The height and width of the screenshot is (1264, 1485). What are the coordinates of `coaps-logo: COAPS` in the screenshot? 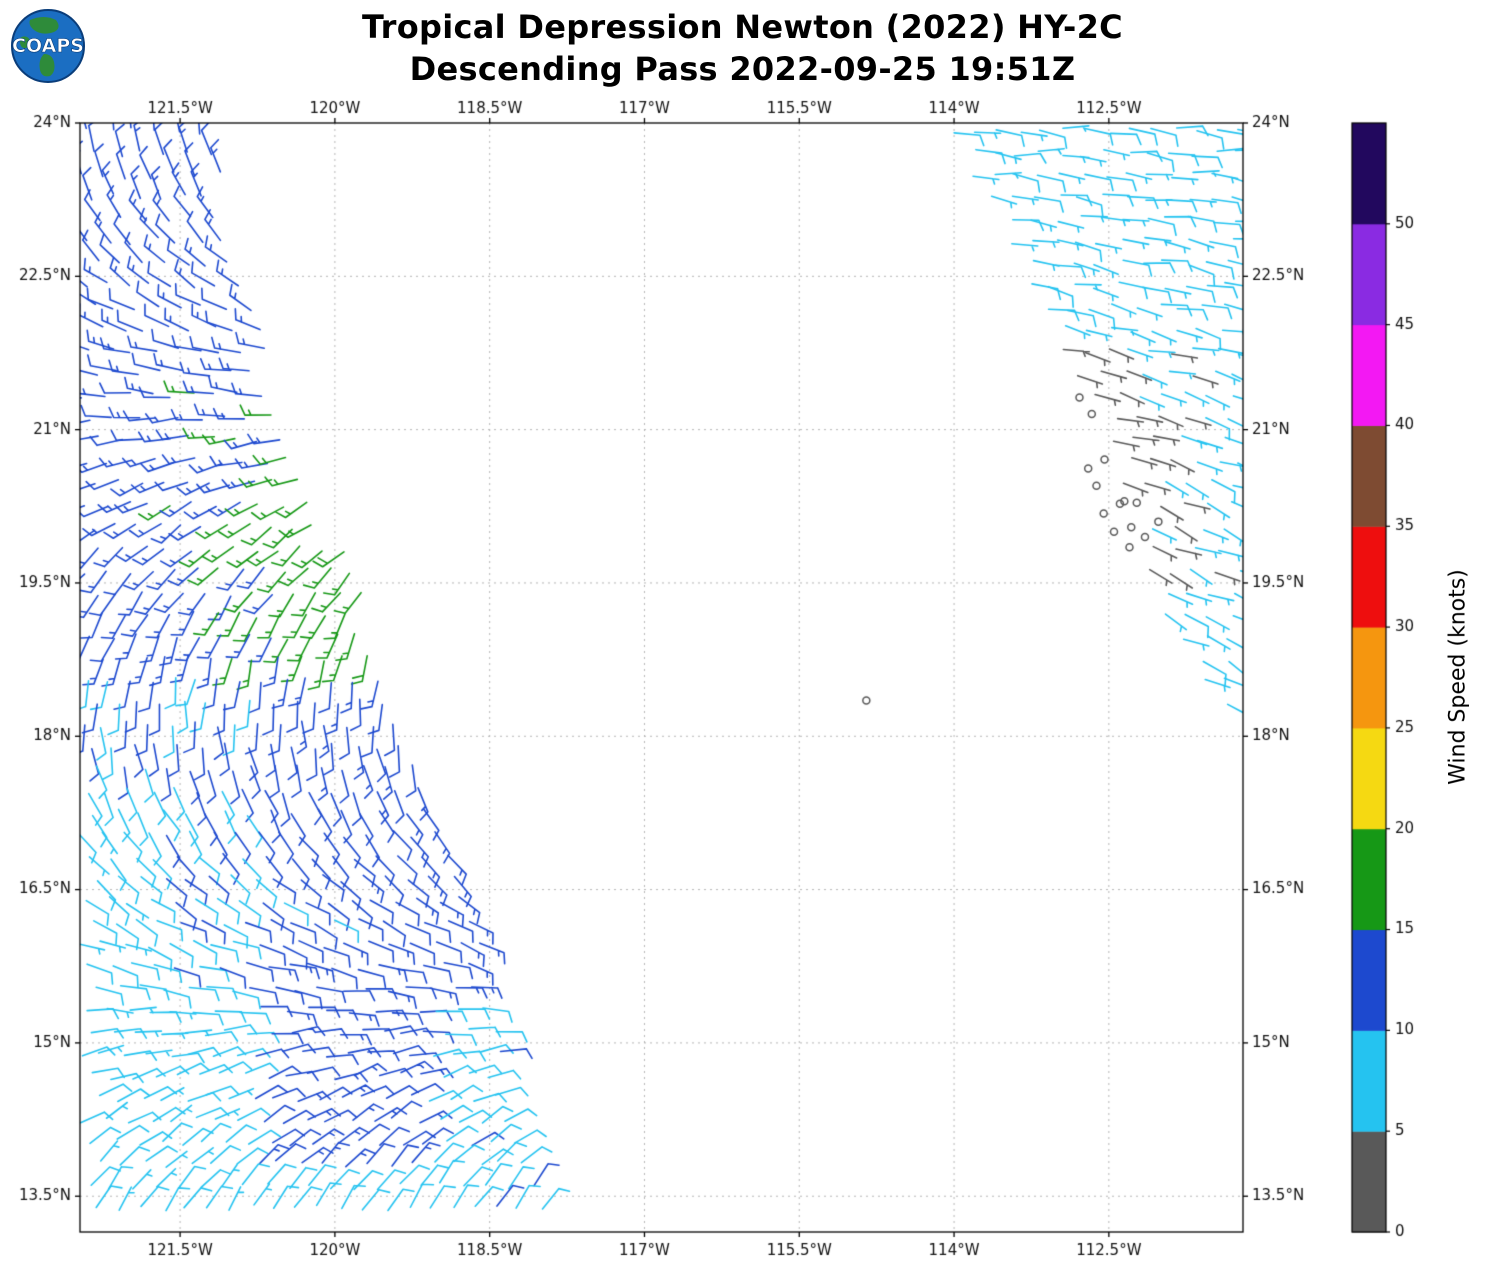 It's located at (48, 46).